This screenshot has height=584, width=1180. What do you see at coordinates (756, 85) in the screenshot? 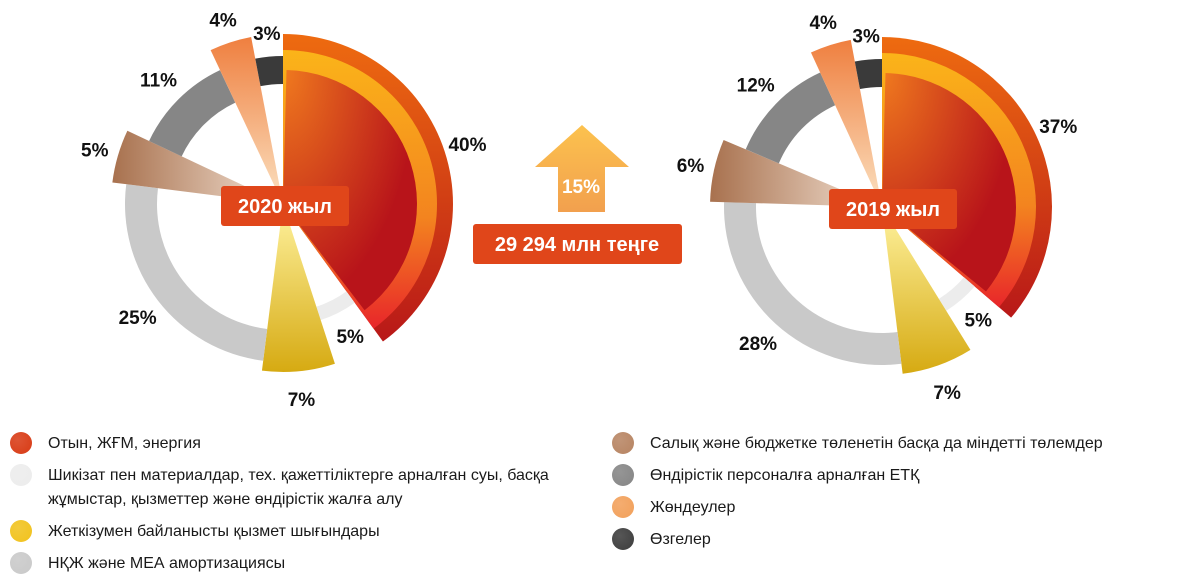
I see `slice-label-payroll: 12%` at bounding box center [756, 85].